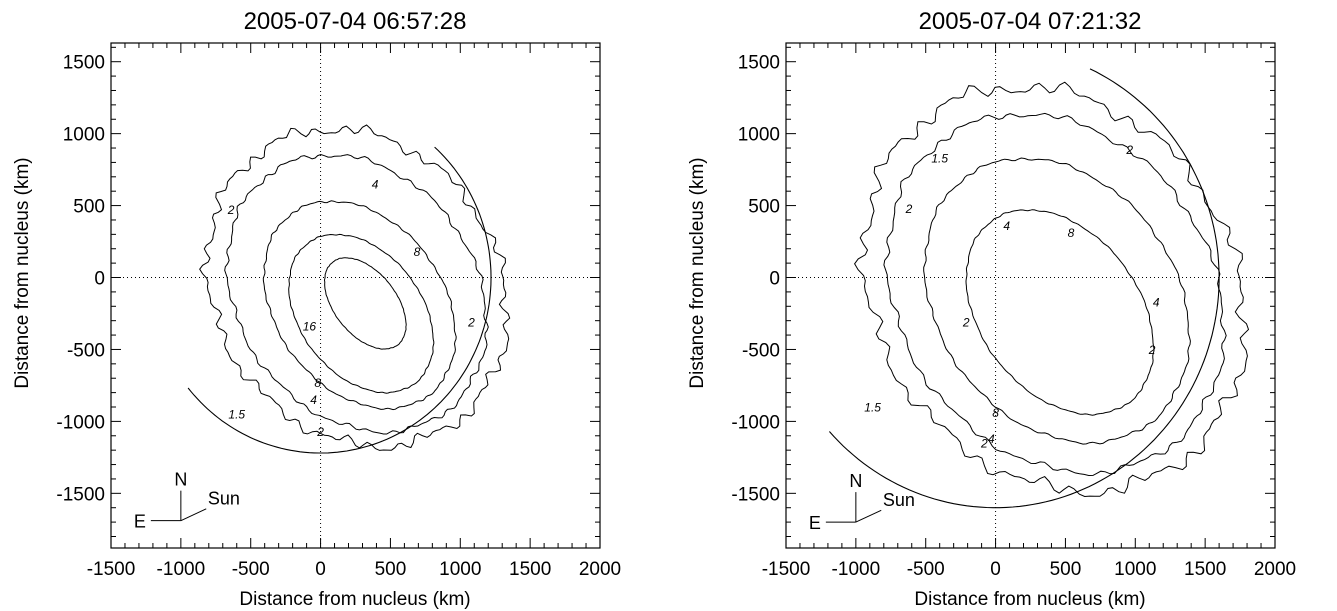 The height and width of the screenshot is (611, 1337). I want to click on panel-title: 2005-07-04 07:21:32, so click(1030, 21).